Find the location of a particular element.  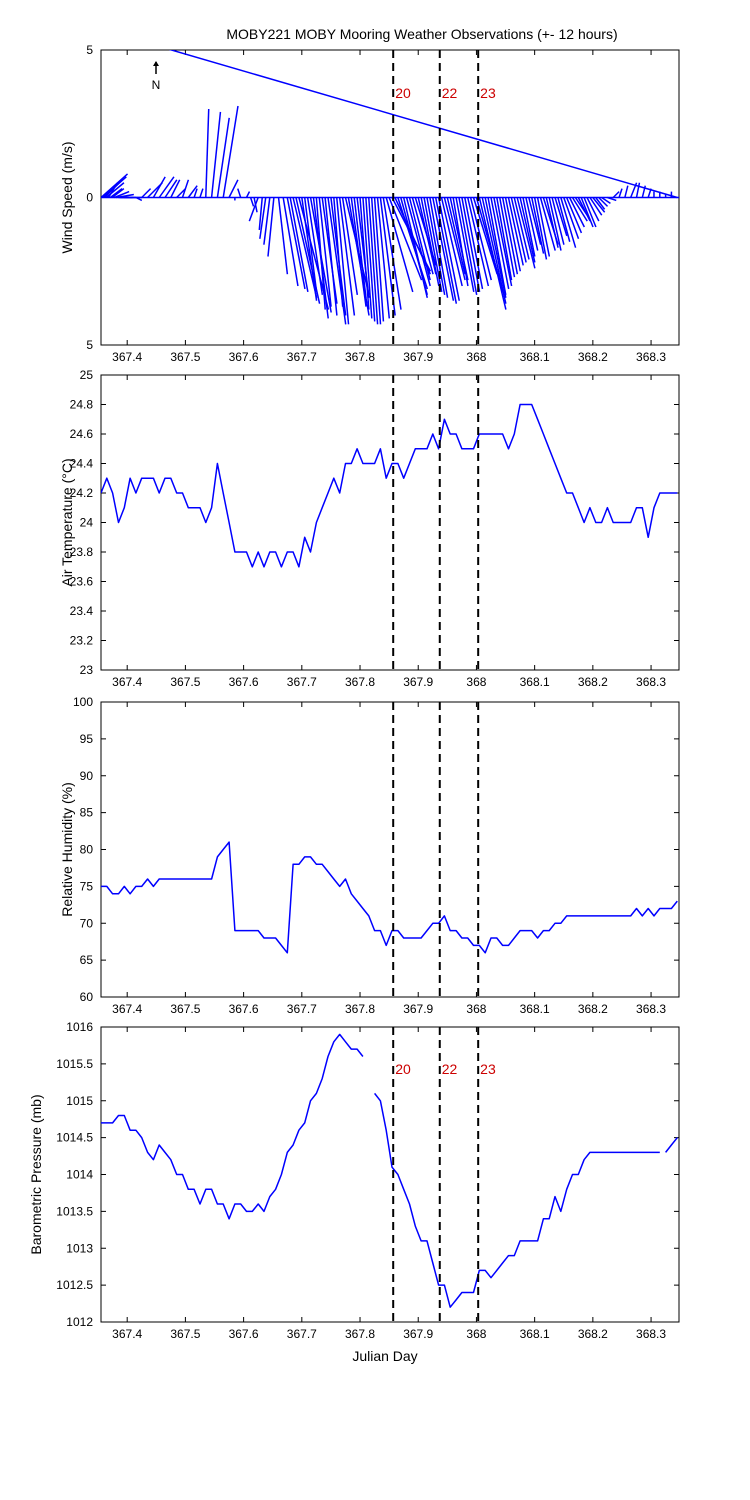

x-tick-label: 367.9 is located at coordinates (418, 682).